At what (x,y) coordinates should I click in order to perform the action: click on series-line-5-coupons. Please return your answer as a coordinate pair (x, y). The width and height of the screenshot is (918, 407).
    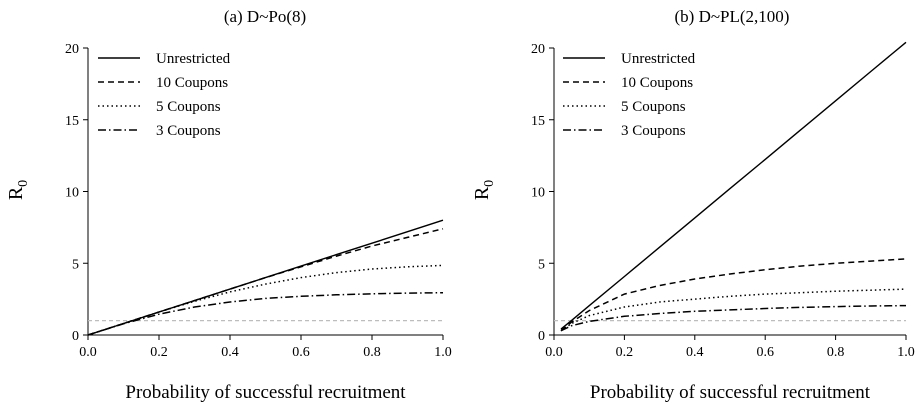
    Looking at the image, I should click on (265, 300).